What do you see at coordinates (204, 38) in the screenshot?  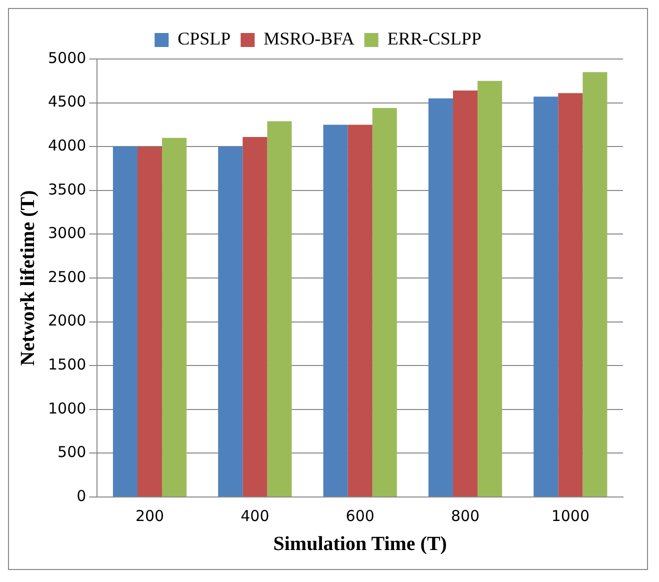 I see `legend-label: CPSLP` at bounding box center [204, 38].